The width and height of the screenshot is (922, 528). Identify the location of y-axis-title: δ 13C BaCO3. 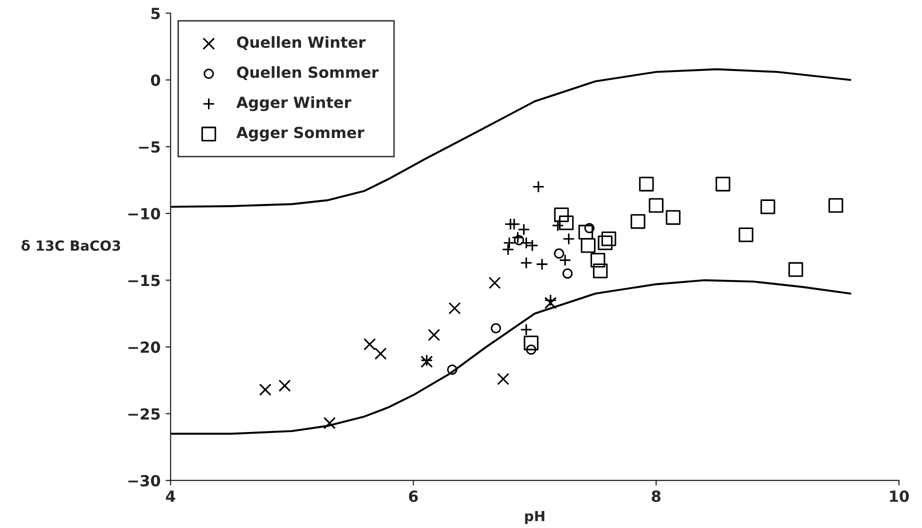
(70, 245).